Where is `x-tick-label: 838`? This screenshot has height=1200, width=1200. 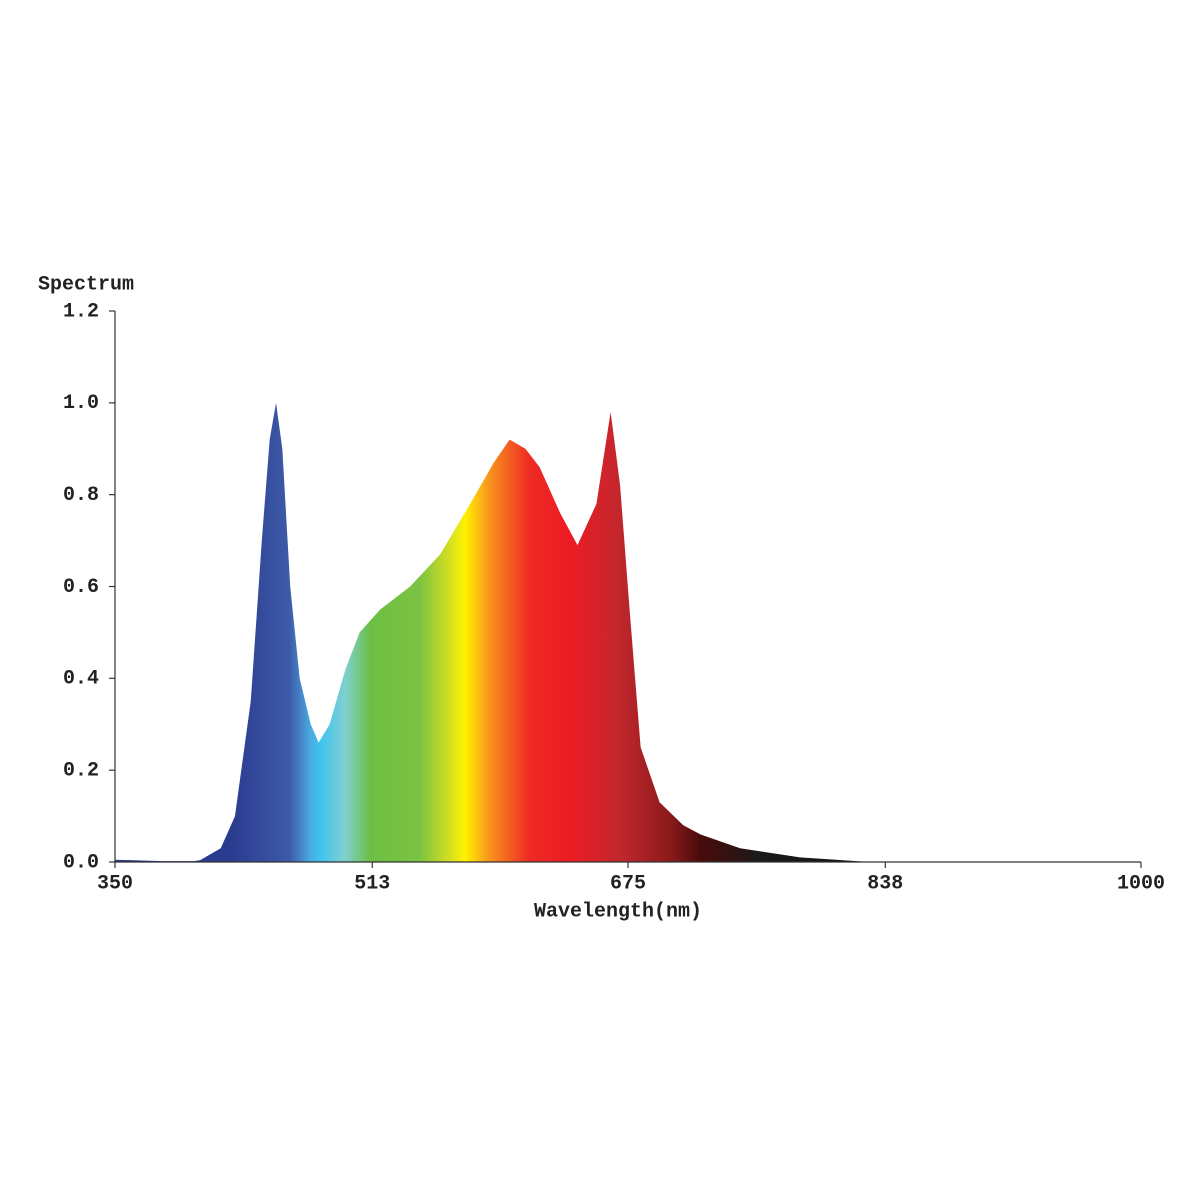
x-tick-label: 838 is located at coordinates (885, 883).